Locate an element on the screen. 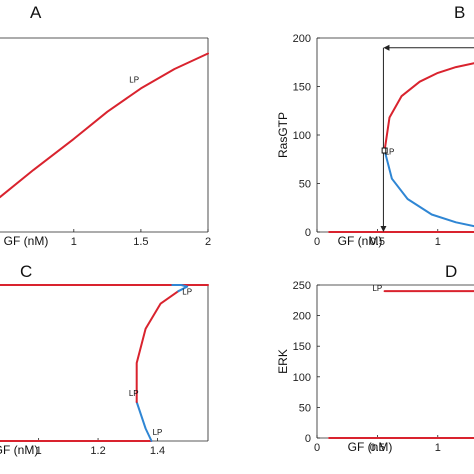 This screenshot has width=474, height=474. lp-marker is located at coordinates (384, 150).